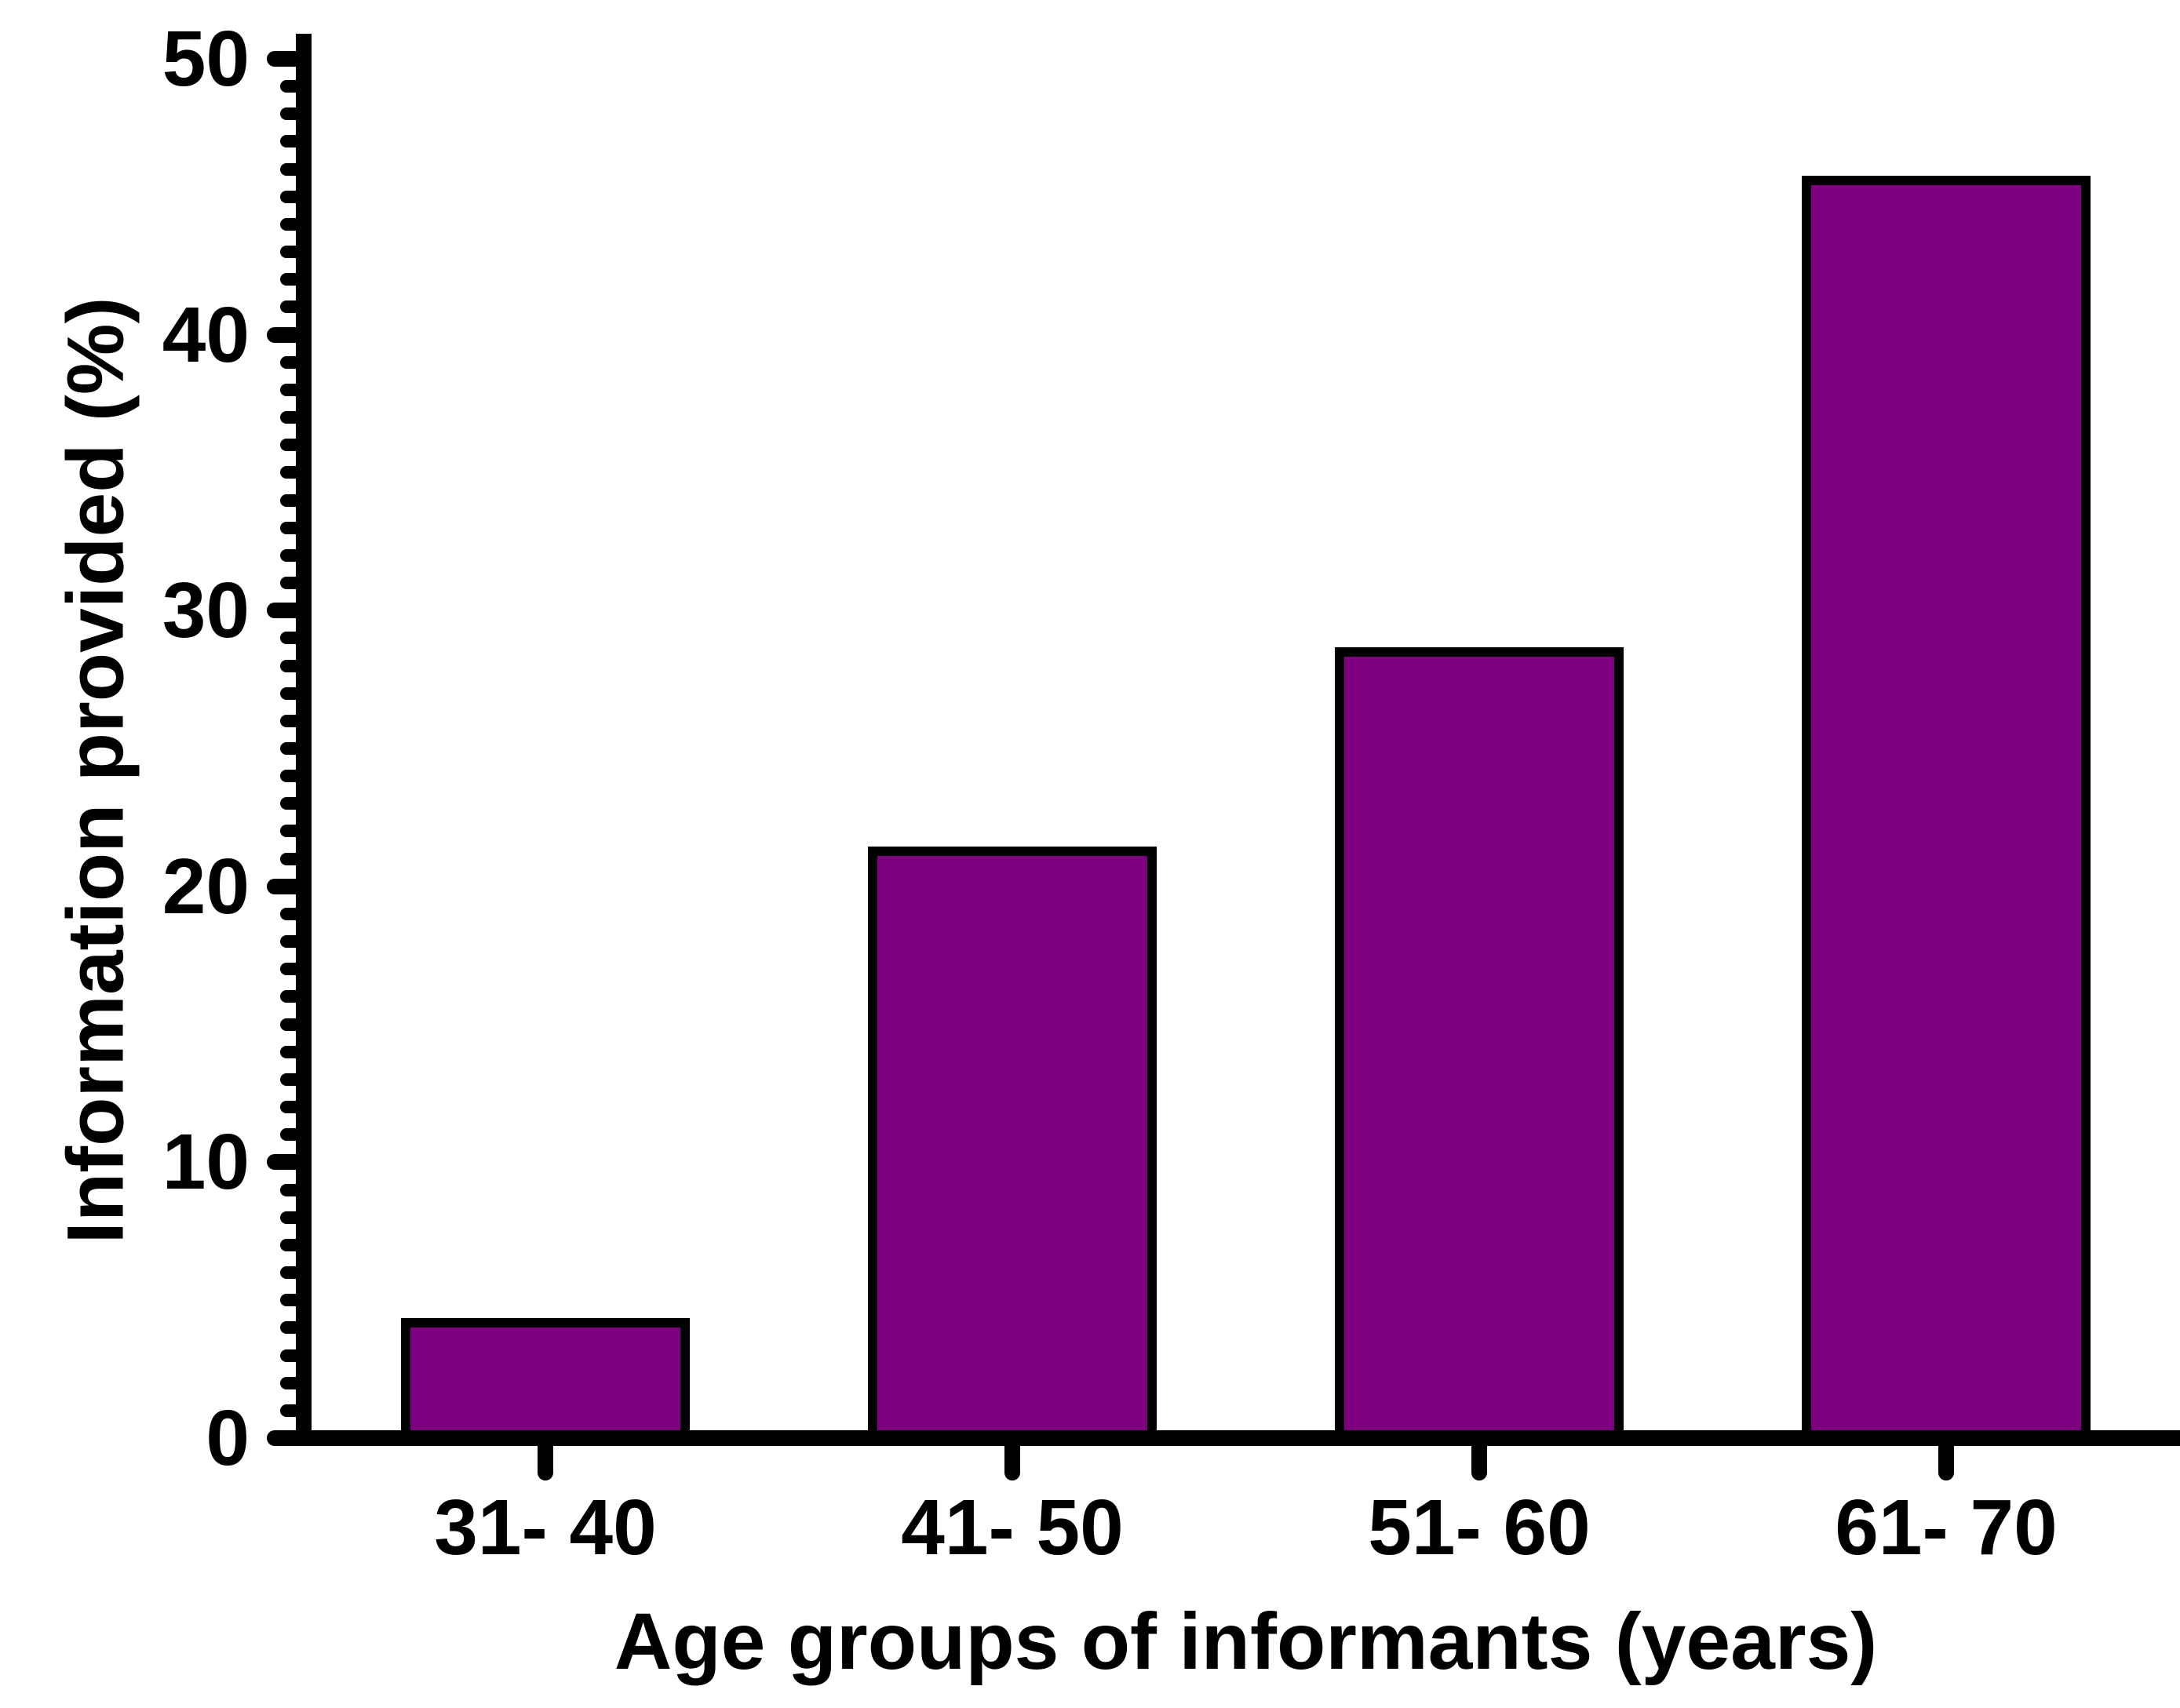 The image size is (2180, 1708). What do you see at coordinates (1479, 1527) in the screenshot?
I see `x-tick-label-51-60: 51- 60` at bounding box center [1479, 1527].